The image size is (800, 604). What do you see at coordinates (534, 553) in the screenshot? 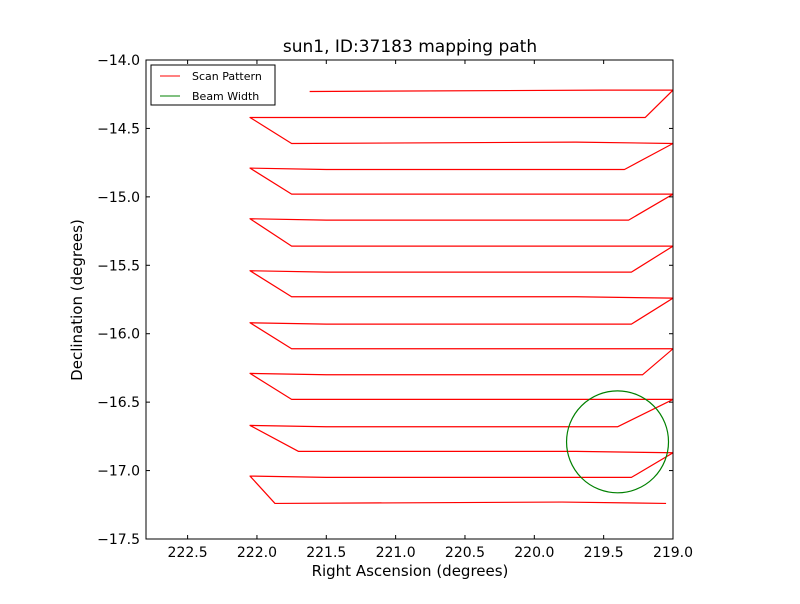
I see `x-tick-label: 220.0` at bounding box center [534, 553].